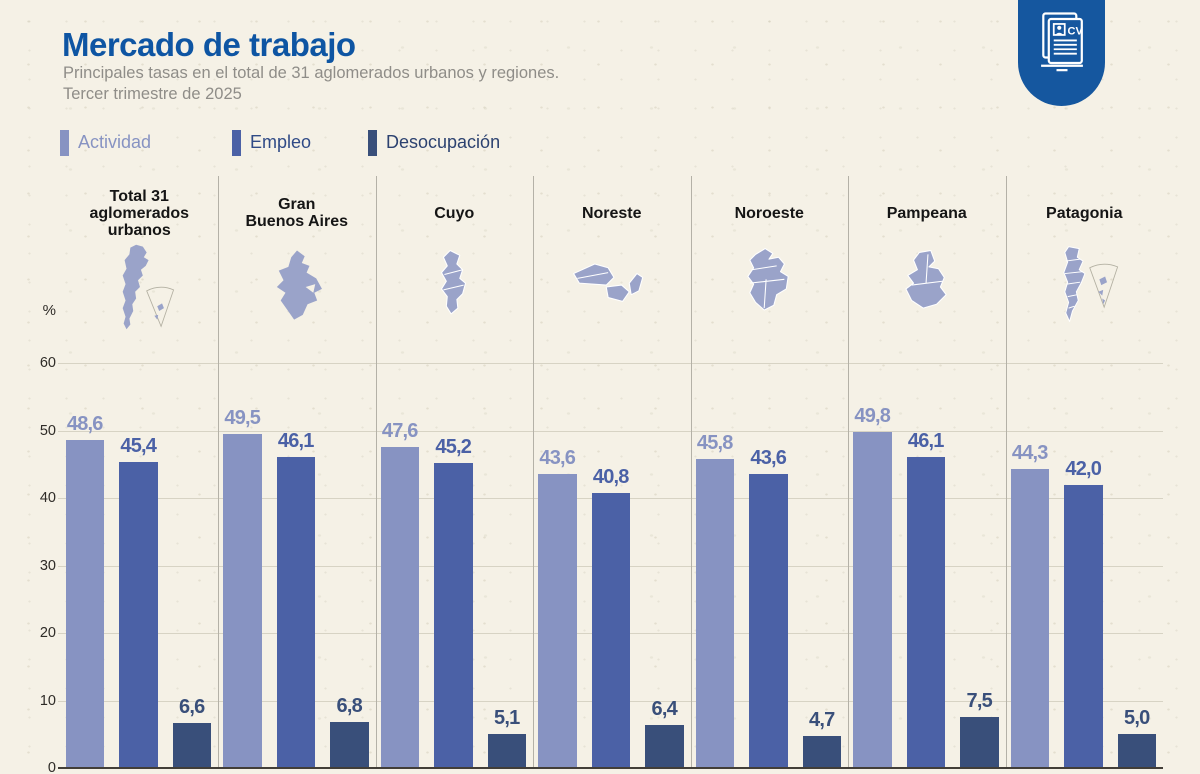 This screenshot has width=1200, height=774. What do you see at coordinates (47, 363) in the screenshot?
I see `y-tick-60: 60` at bounding box center [47, 363].